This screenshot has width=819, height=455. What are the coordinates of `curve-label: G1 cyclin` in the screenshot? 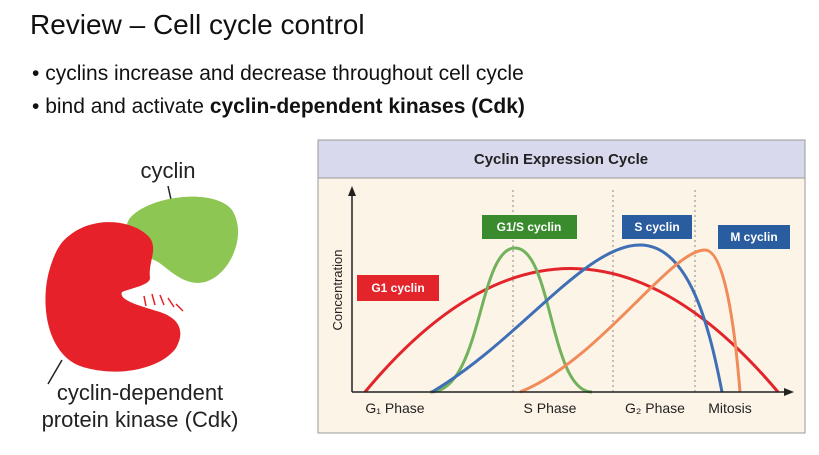 It's located at (397, 288).